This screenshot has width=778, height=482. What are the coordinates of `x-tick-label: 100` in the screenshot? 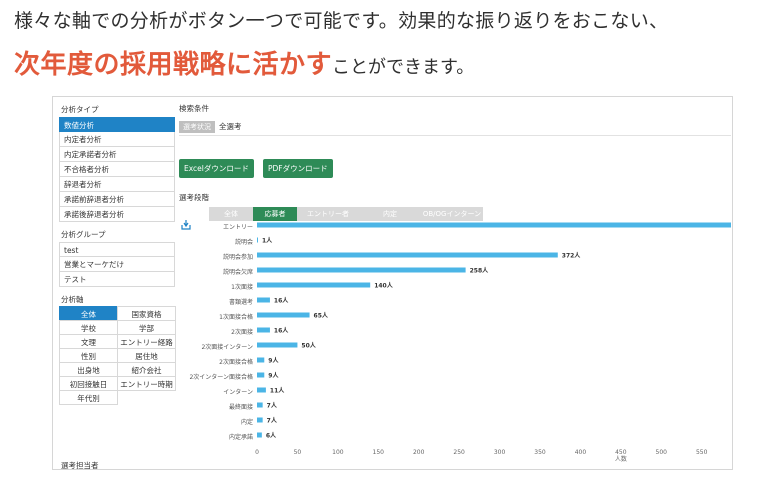 It's located at (338, 452).